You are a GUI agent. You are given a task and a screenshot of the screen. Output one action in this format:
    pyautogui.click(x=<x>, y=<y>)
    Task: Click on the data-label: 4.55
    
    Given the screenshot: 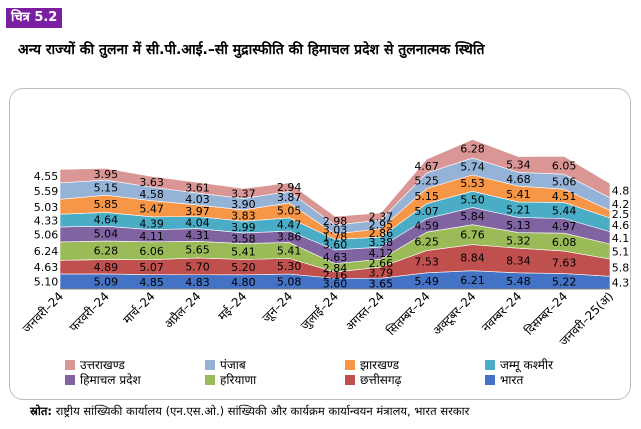 What is the action you would take?
    pyautogui.click(x=46, y=176)
    